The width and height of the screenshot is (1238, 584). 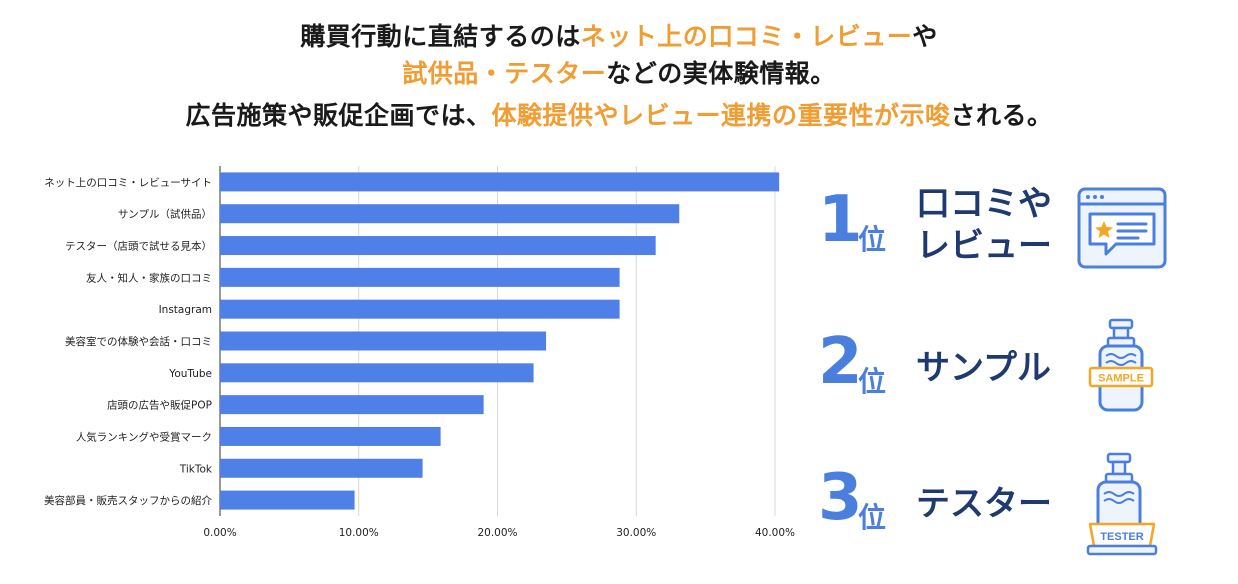 What do you see at coordinates (1122, 504) in the screenshot?
I see `tester-bottle-icon: TESTER` at bounding box center [1122, 504].